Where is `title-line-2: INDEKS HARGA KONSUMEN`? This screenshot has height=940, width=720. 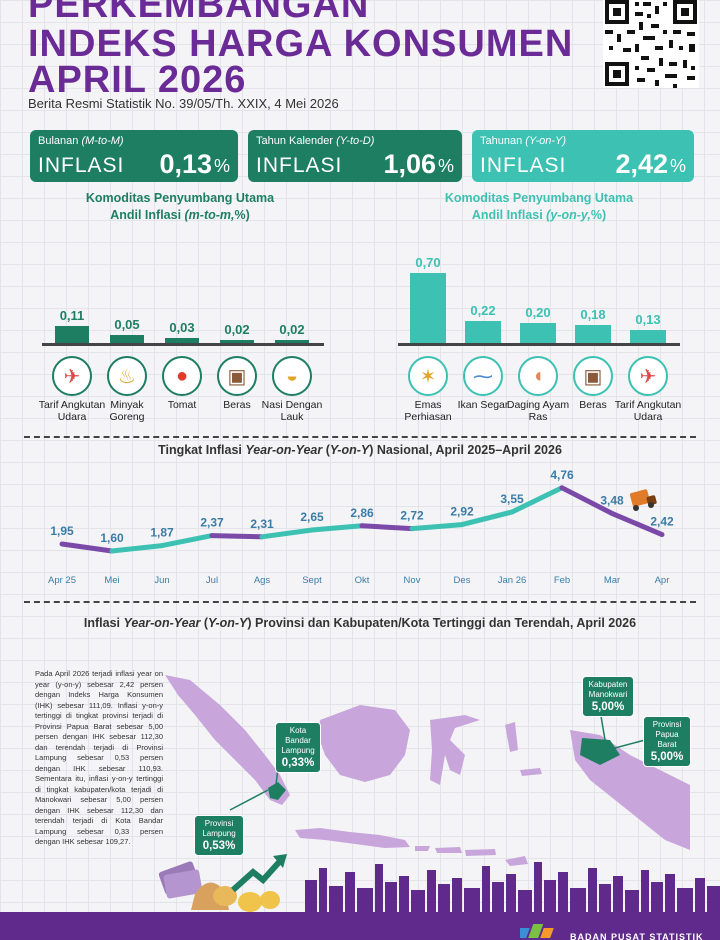
title-line-2: INDEKS HARGA KONSUMEN is located at coordinates (301, 44).